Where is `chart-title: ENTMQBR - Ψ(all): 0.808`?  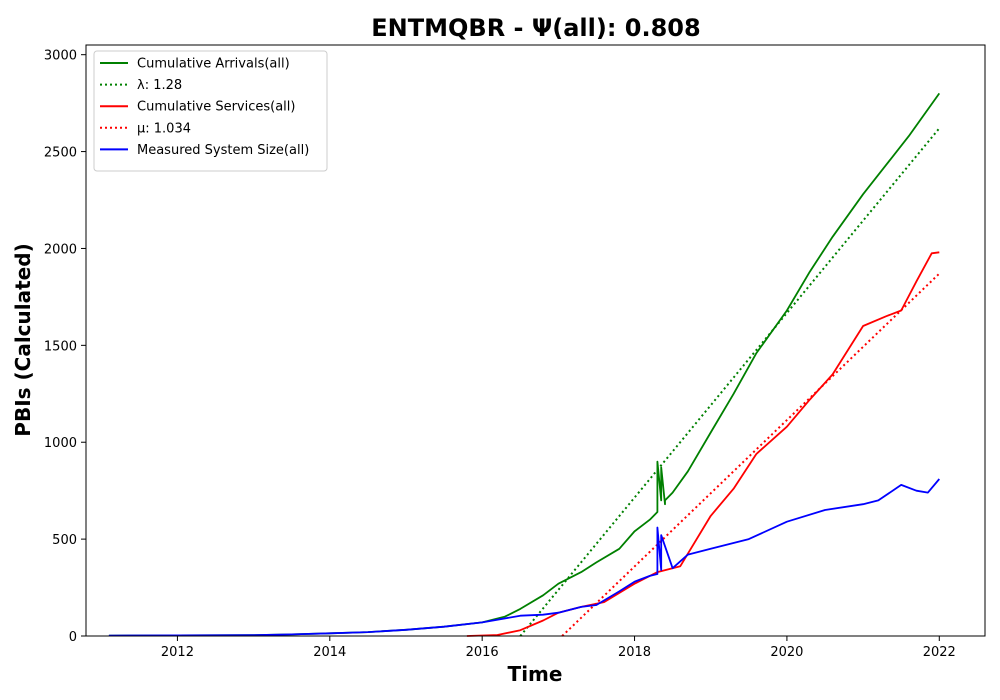
chart-title: ENTMQBR - Ψ(all): 0.808 is located at coordinates (535, 28).